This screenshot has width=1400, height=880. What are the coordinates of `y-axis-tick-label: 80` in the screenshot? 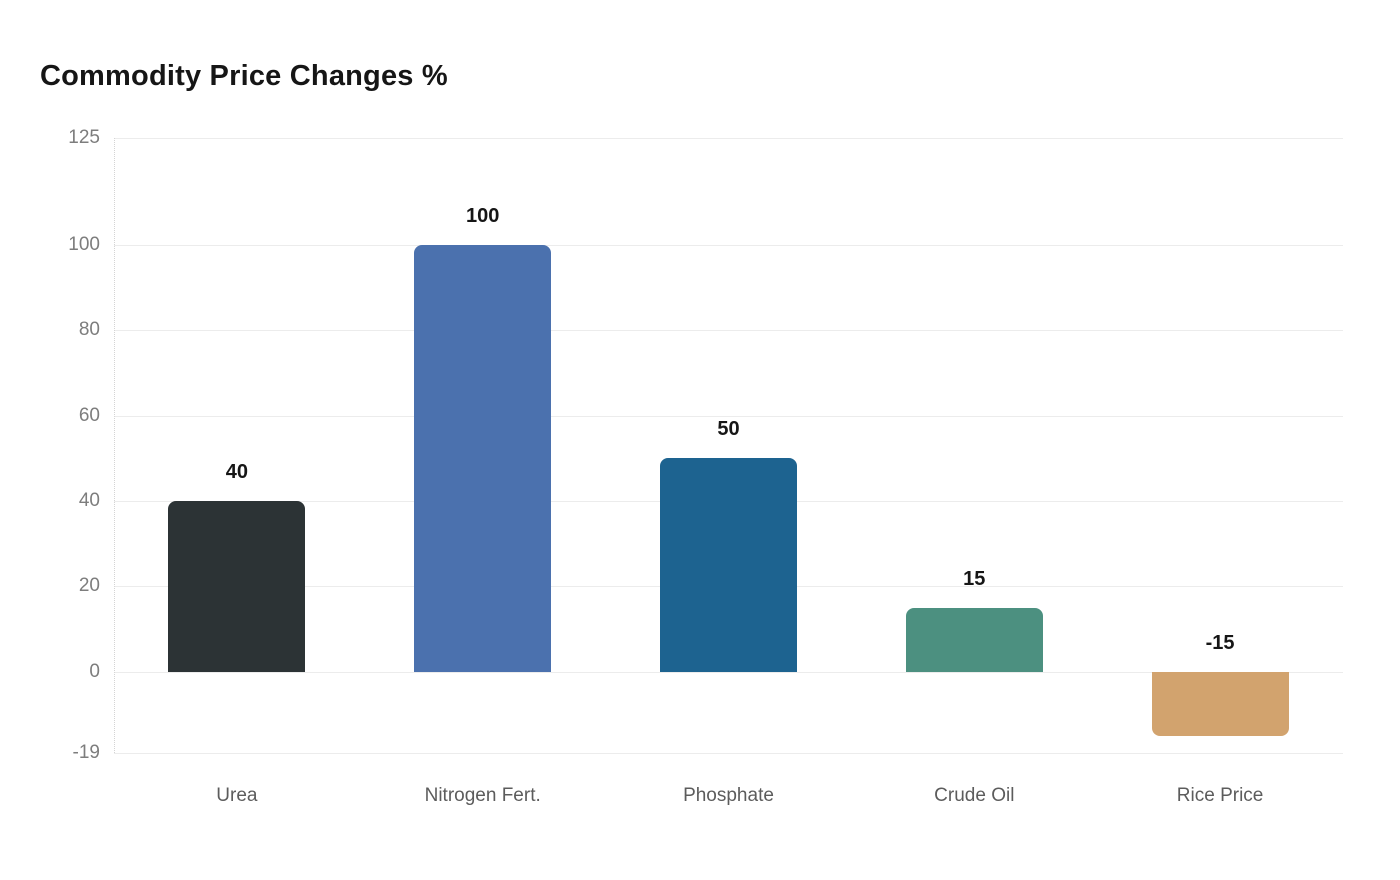 It's located at (89, 330).